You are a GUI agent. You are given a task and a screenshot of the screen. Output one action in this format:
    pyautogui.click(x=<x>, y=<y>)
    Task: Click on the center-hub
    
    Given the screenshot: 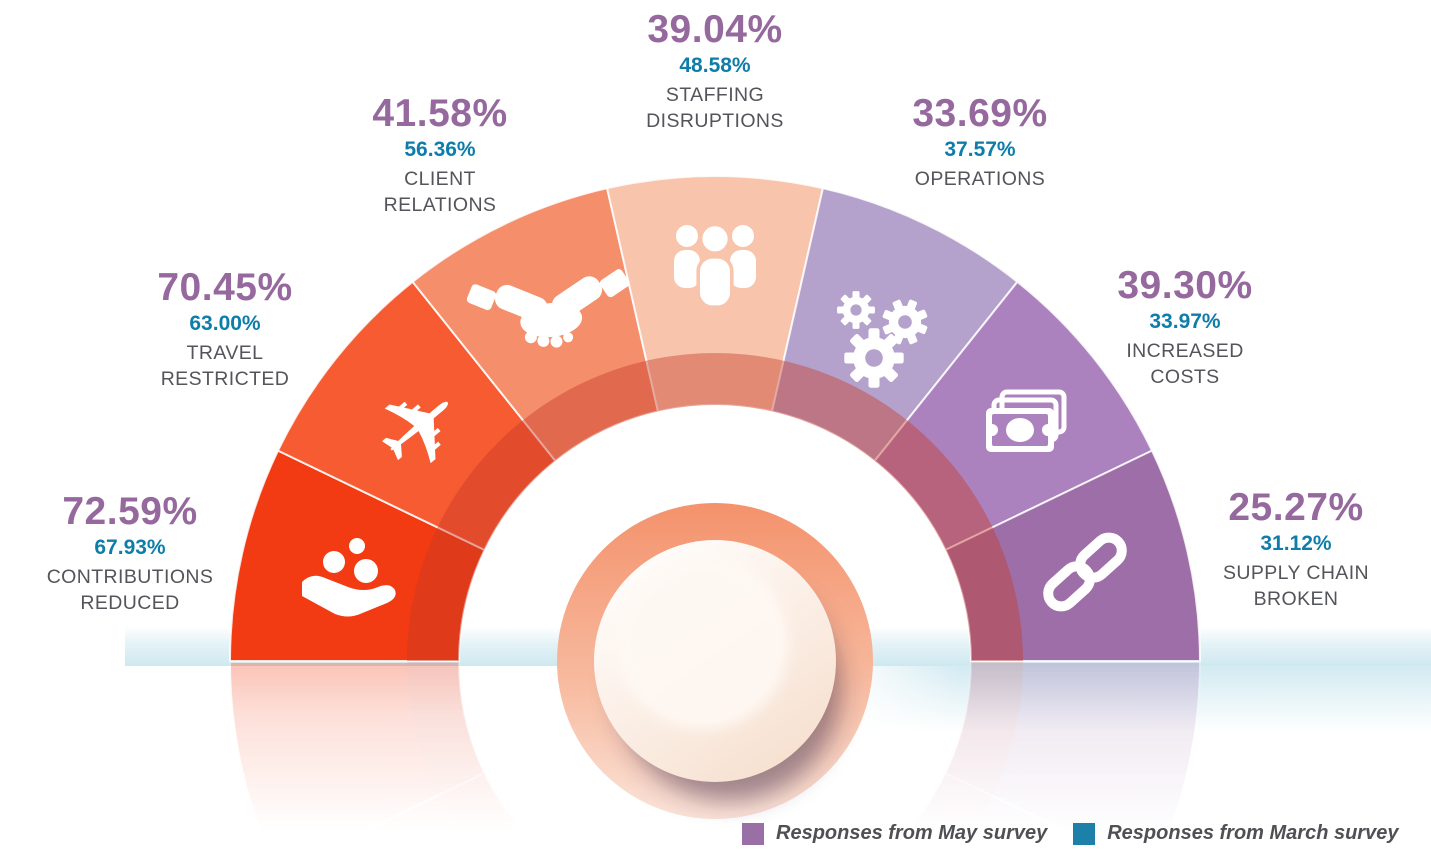 What is the action you would take?
    pyautogui.click(x=715, y=661)
    